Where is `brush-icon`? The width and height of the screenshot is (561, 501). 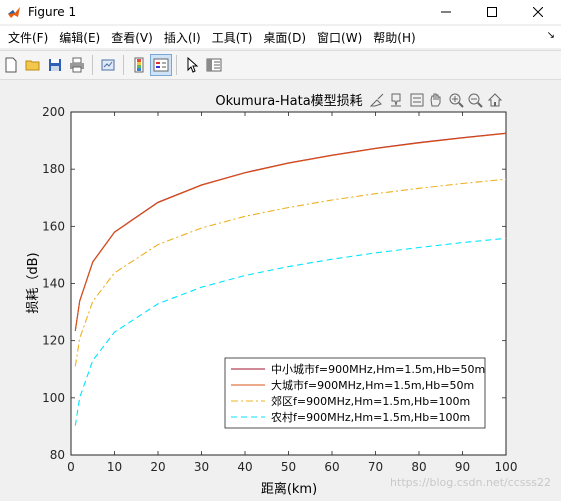
brush-icon is located at coordinates (376, 100).